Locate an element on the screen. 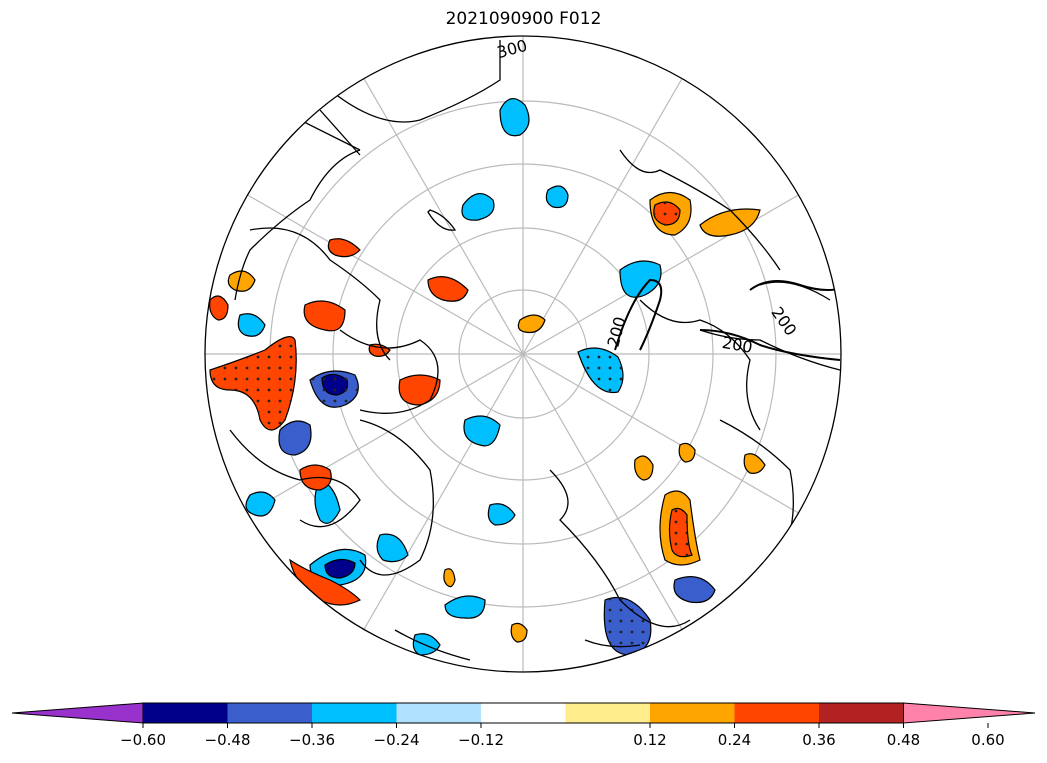 The height and width of the screenshot is (763, 1047). colorbar-tick-label: 0.36 is located at coordinates (818, 740).